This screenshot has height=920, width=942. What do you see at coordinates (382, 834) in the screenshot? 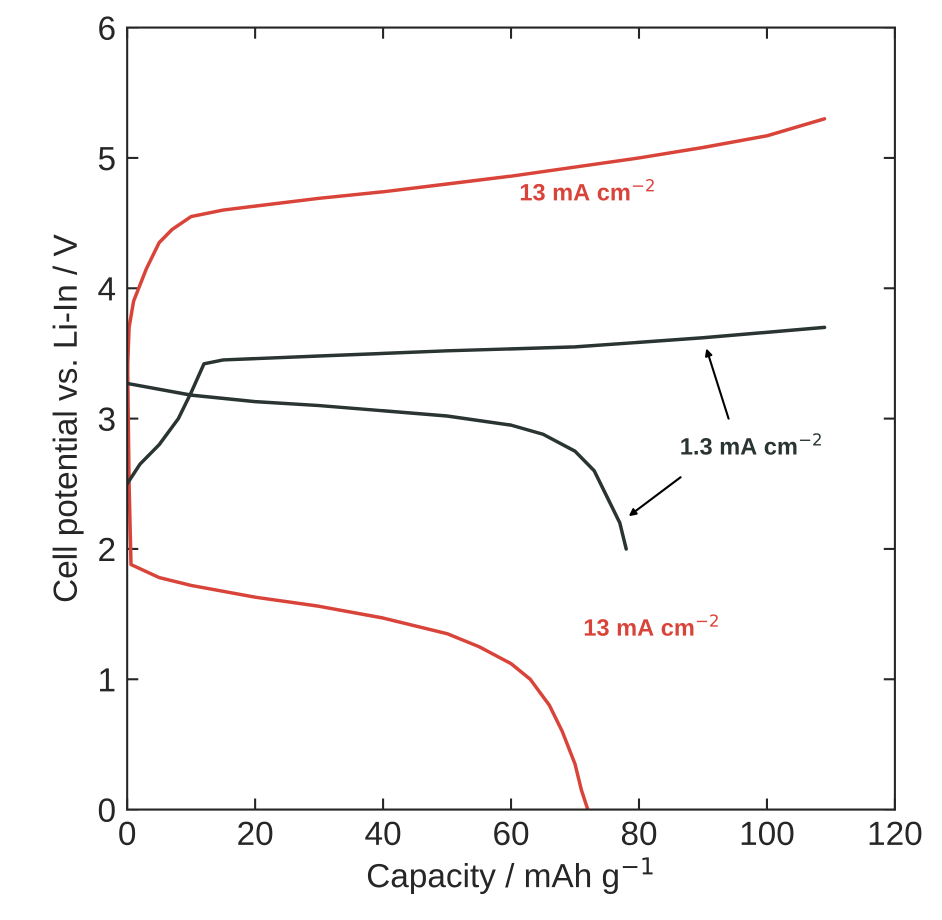
I see `x-tick-label: 40` at bounding box center [382, 834].